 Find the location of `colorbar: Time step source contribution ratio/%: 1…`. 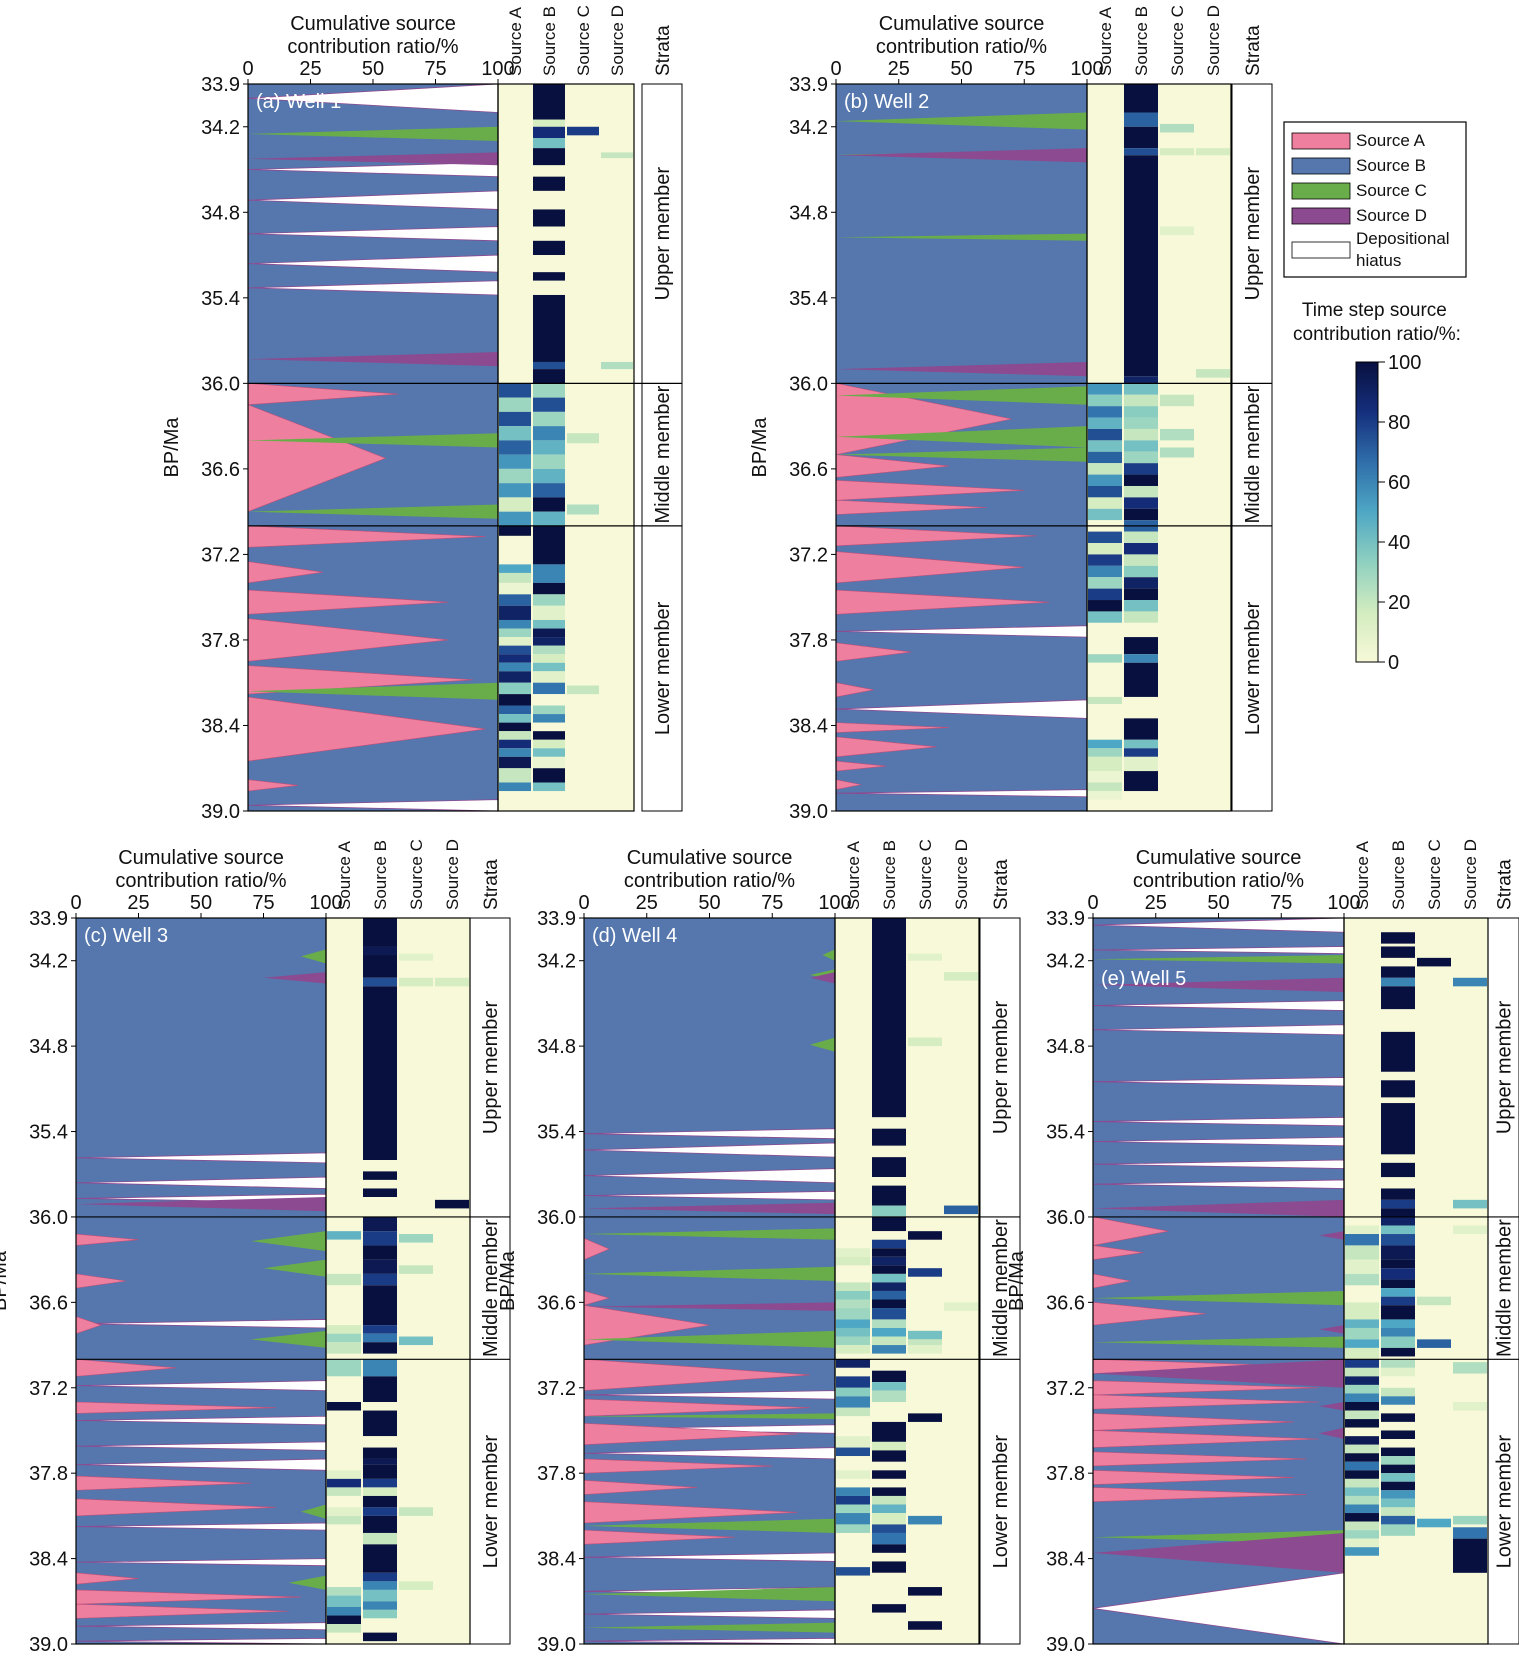

colorbar: Time step source contribution ratio/%: 1… is located at coordinates (1377, 487).